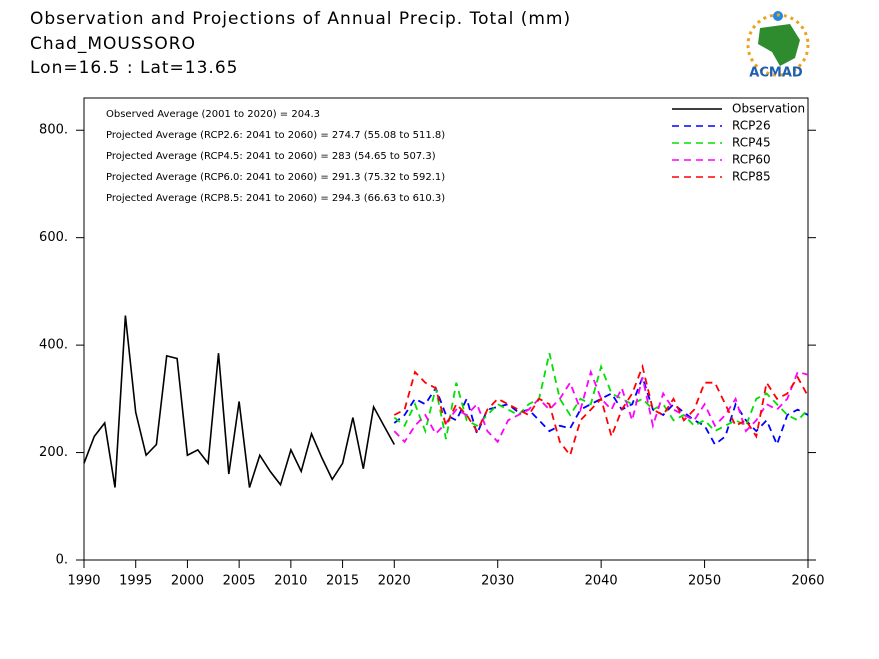 The image size is (879, 659). What do you see at coordinates (394, 581) in the screenshot?
I see `x-tick-label: 2020` at bounding box center [394, 581].